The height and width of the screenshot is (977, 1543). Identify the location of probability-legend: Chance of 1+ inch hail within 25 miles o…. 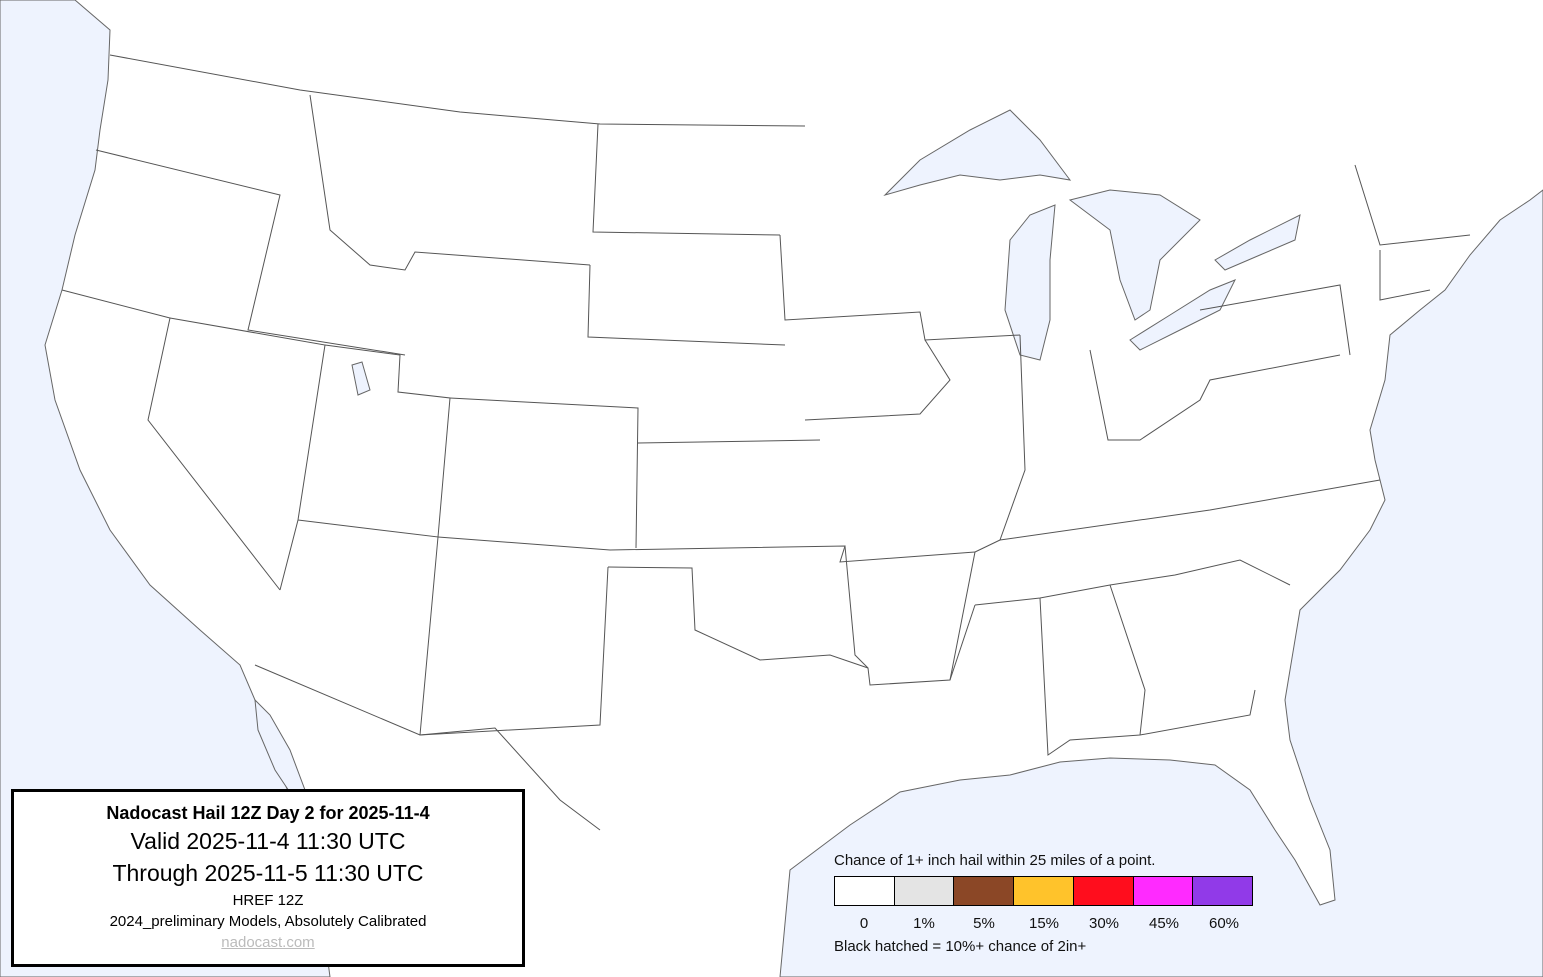
(1049, 903).